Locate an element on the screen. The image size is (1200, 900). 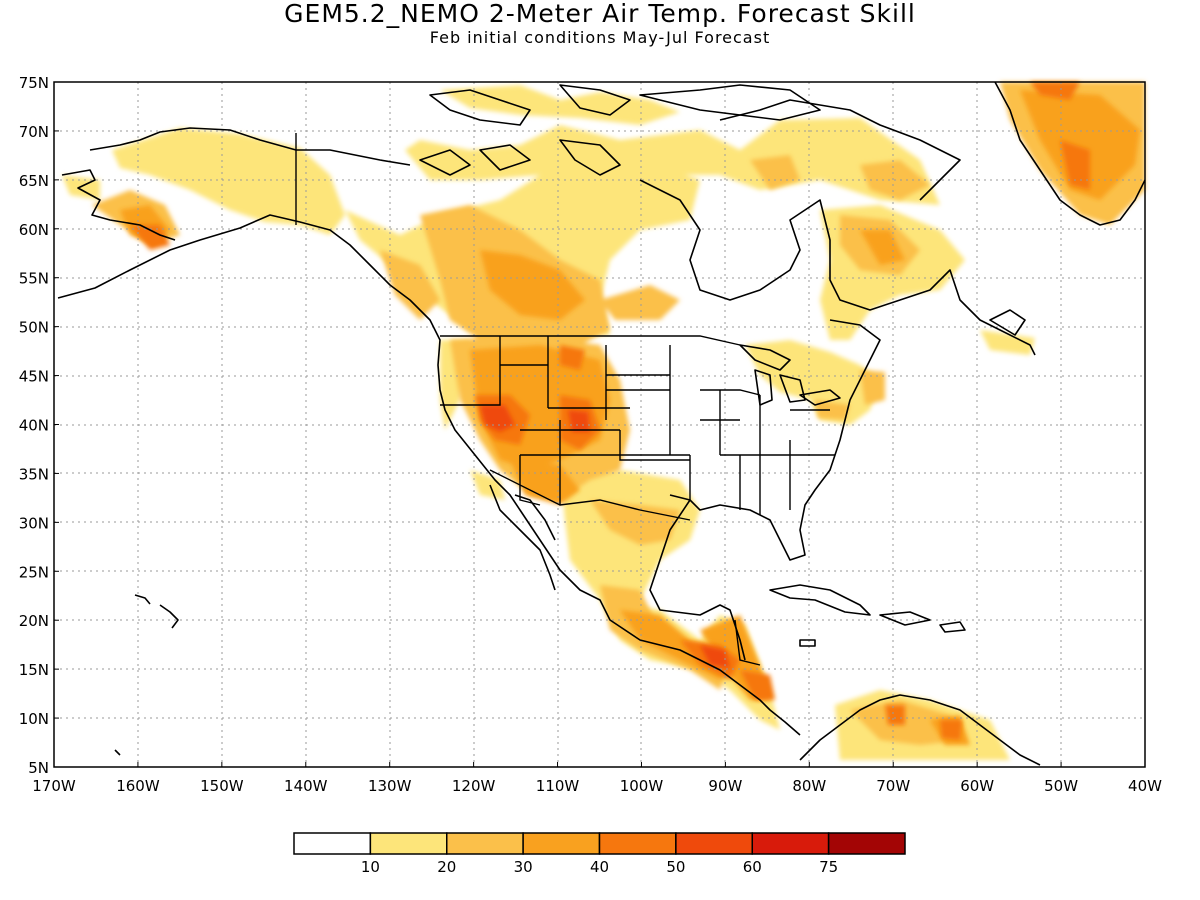
lon-tick-label: 160W is located at coordinates (138, 786).